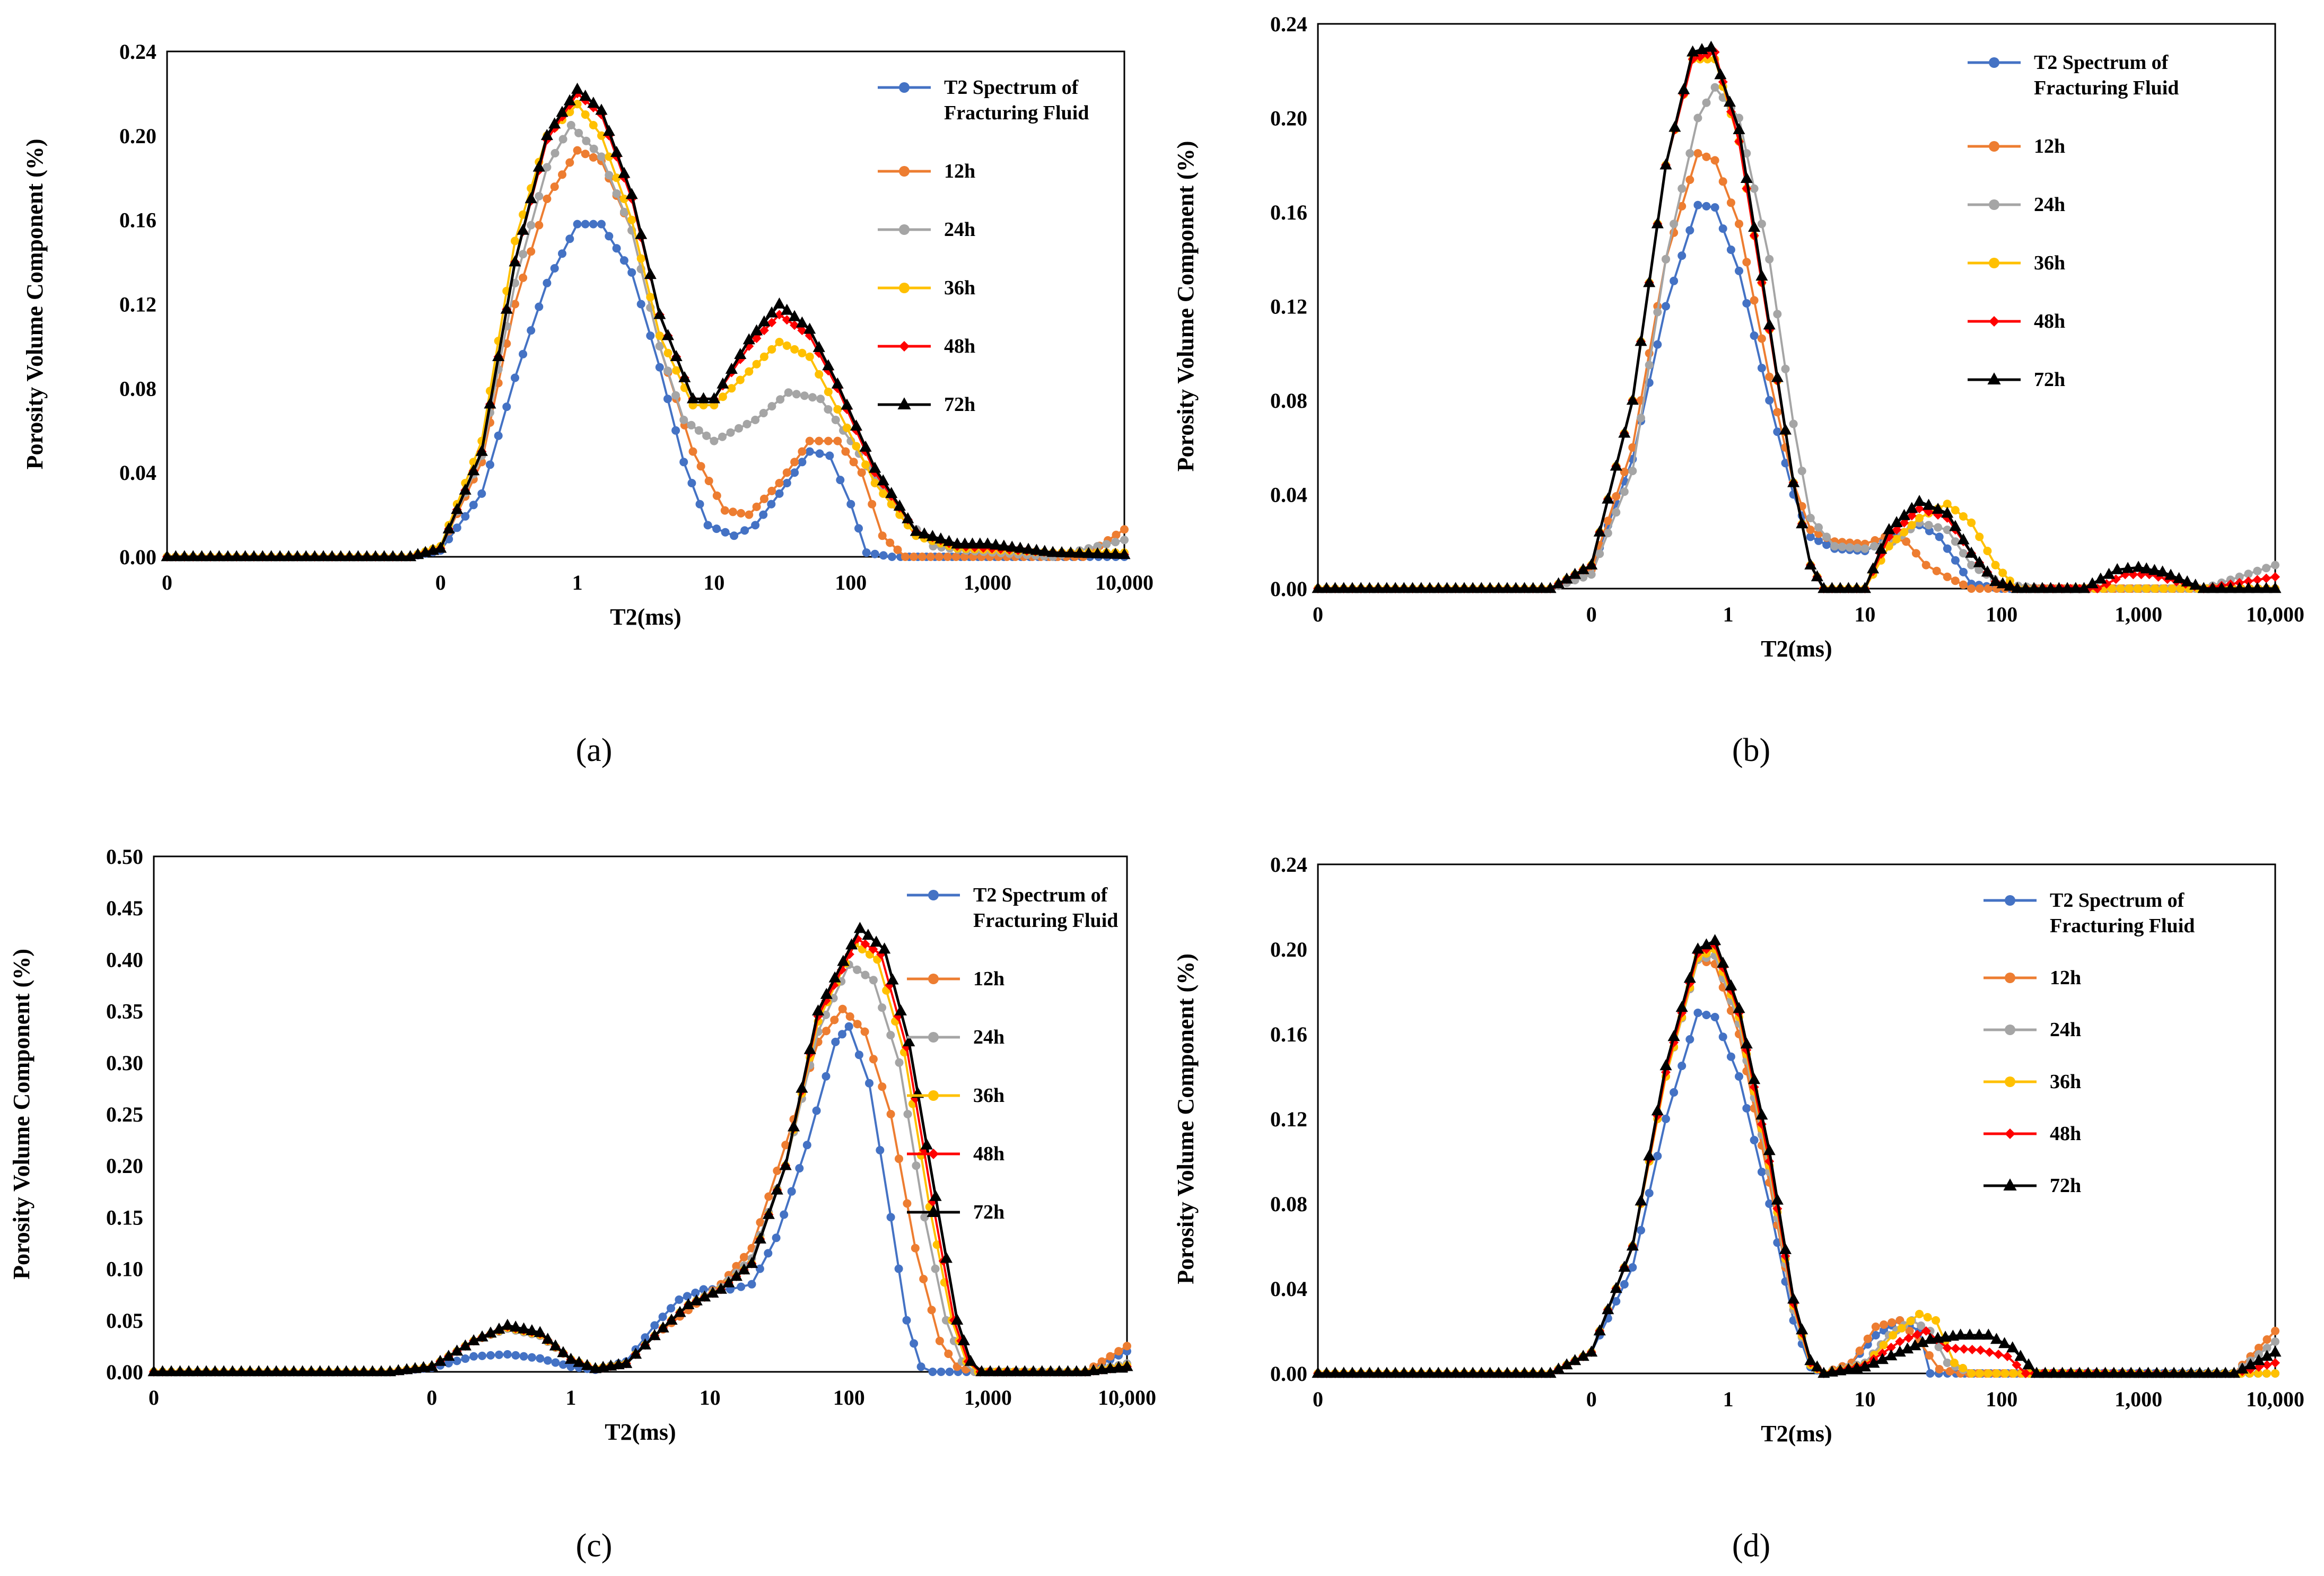 This screenshot has height=1576, width=2324. What do you see at coordinates (1045, 920) in the screenshot?
I see `legend-label: Fracturing Fluid` at bounding box center [1045, 920].